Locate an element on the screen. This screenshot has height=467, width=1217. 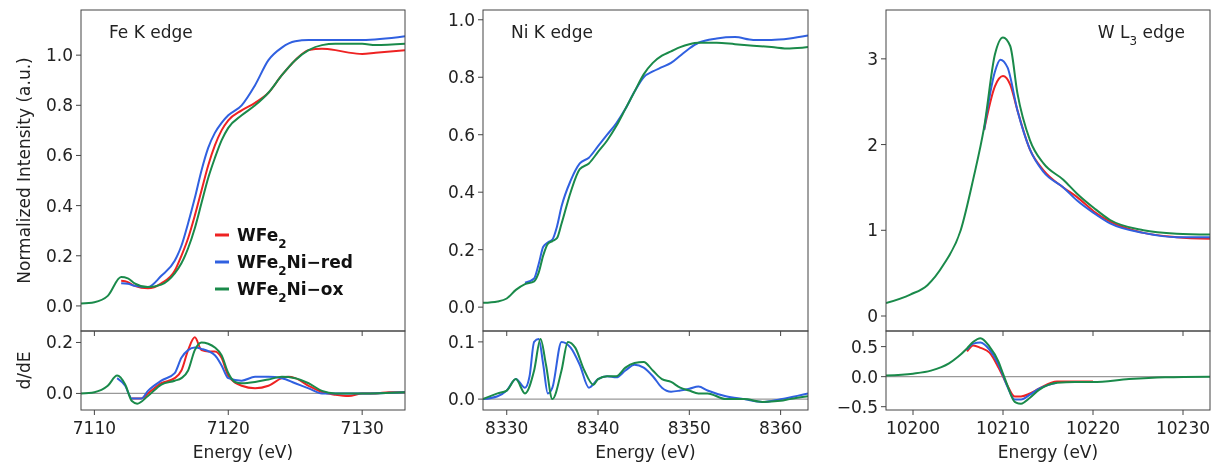
x-tick-label: 10210 is located at coordinates (1003, 428).